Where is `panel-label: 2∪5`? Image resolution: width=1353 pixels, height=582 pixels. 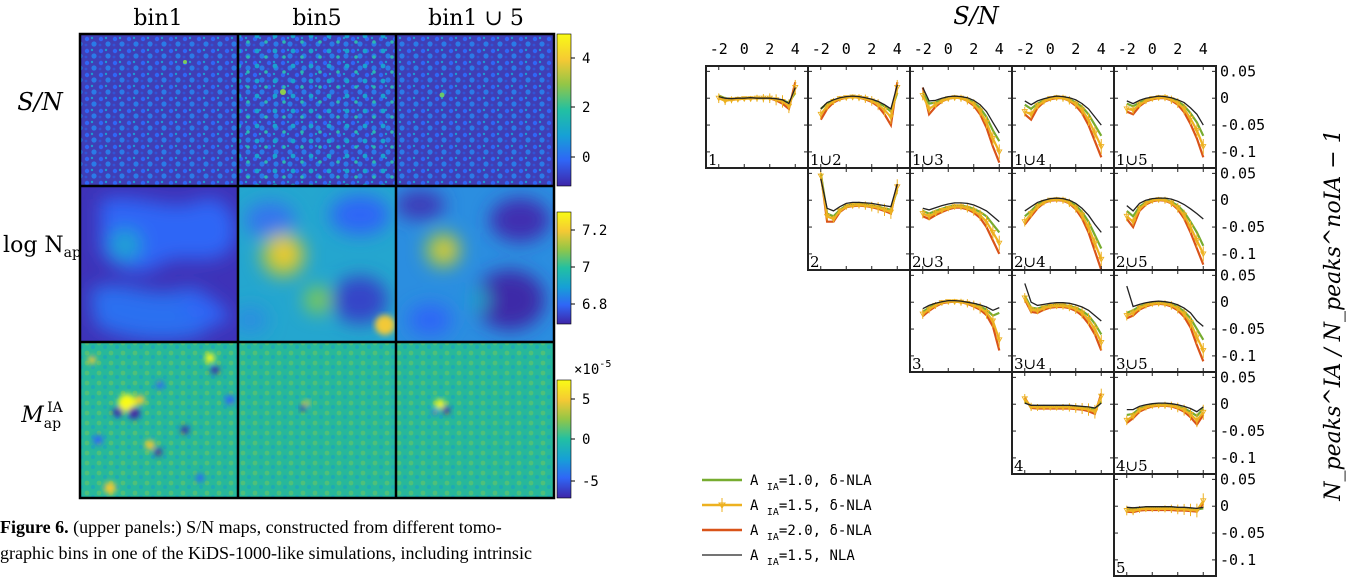
panel-label: 2∪5 is located at coordinates (1132, 262).